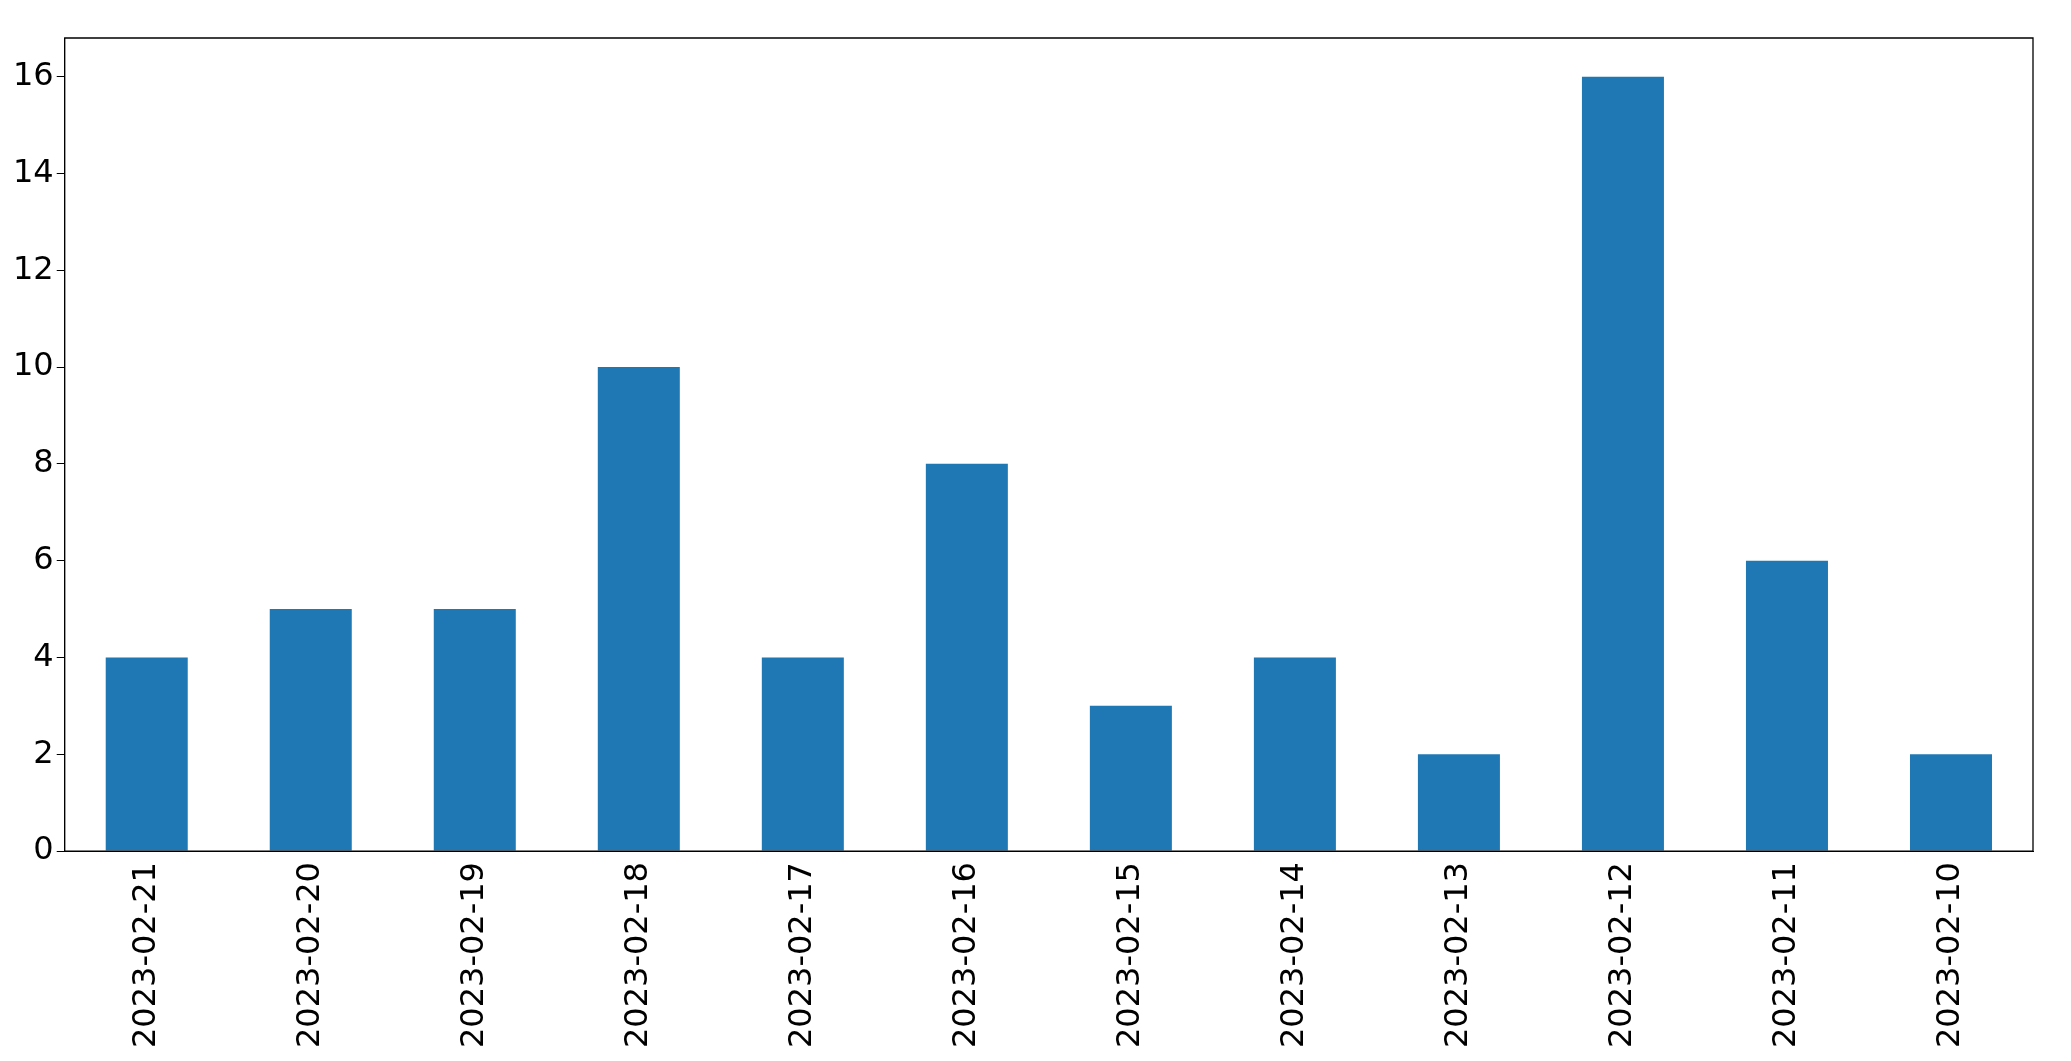  What do you see at coordinates (43, 557) in the screenshot?
I see `y-tick-label: 6` at bounding box center [43, 557].